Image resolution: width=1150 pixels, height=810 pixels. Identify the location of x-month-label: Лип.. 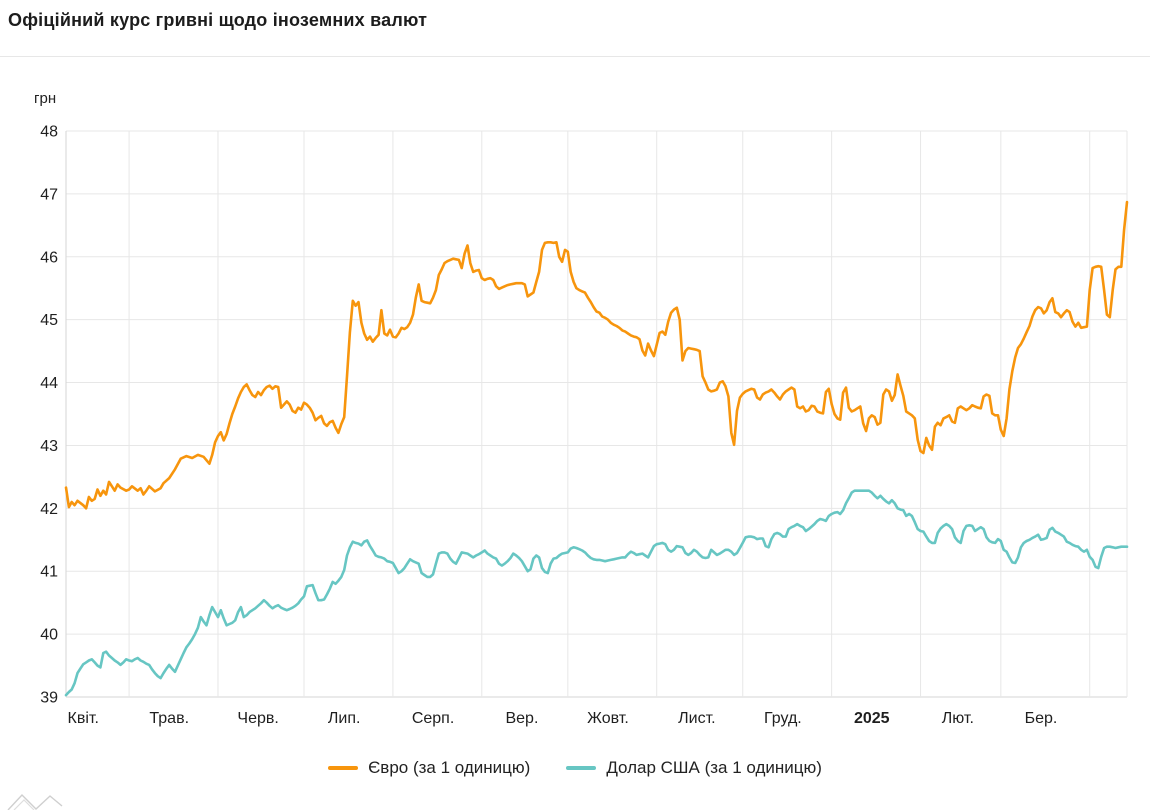
(344, 718).